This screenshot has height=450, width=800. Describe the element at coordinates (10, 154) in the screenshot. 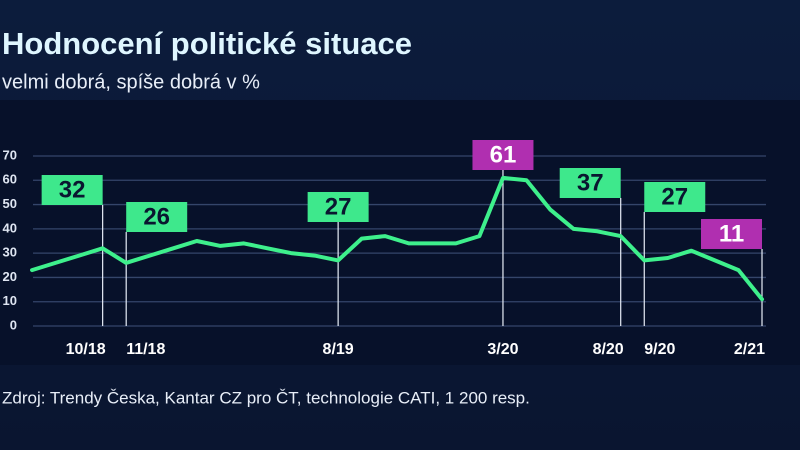

I see `y-tick-label: 70` at that location.